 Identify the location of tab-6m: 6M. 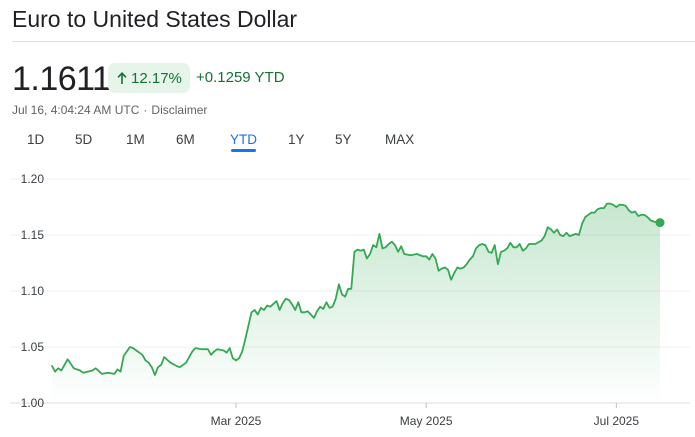
(185, 139).